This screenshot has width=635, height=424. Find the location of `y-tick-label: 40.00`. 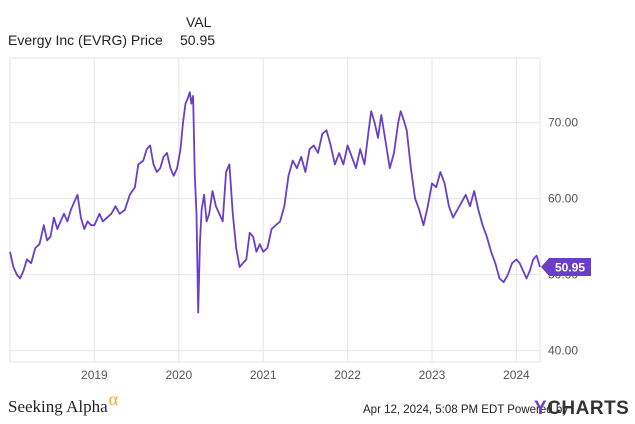

y-tick-label: 40.00 is located at coordinates (563, 351).